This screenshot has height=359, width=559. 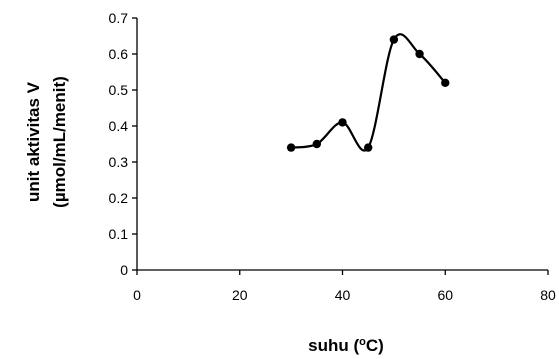 I want to click on x-tick-label: 0, so click(x=137, y=295).